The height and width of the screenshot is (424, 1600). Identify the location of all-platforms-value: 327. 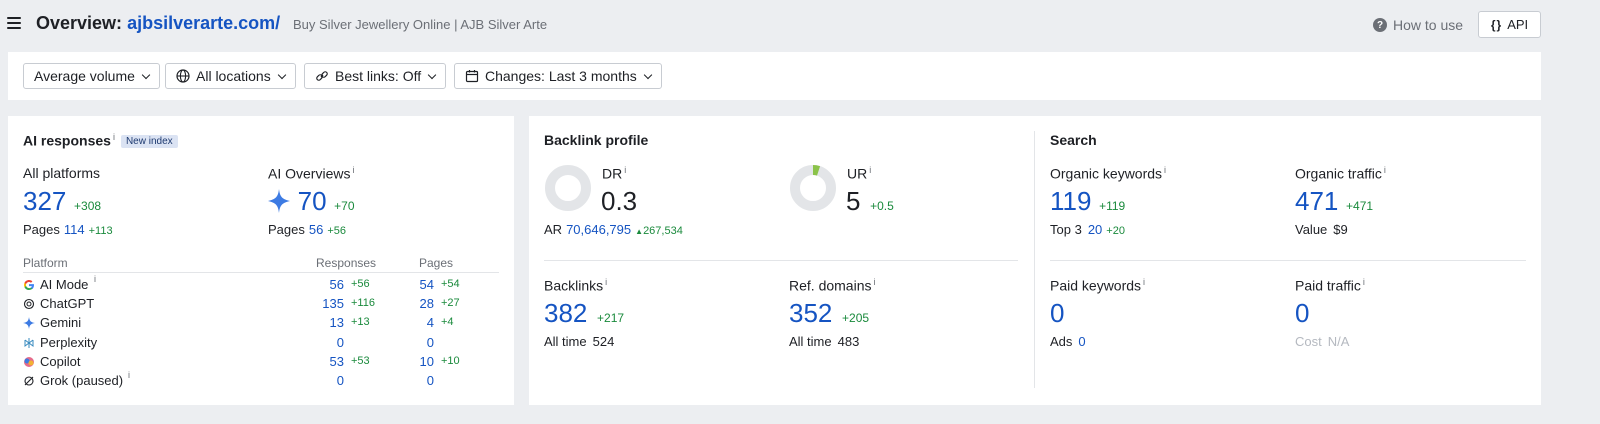
(45, 201).